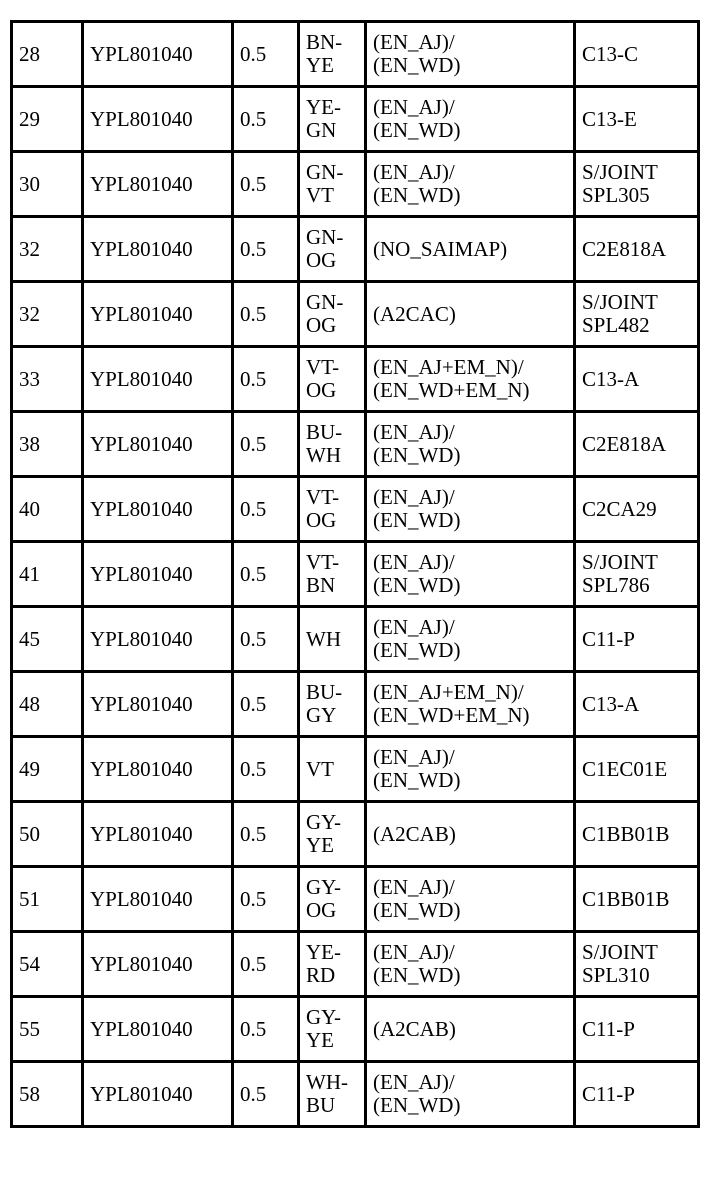  Describe the element at coordinates (332, 899) in the screenshot. I see `color-cell: GY- OG` at that location.